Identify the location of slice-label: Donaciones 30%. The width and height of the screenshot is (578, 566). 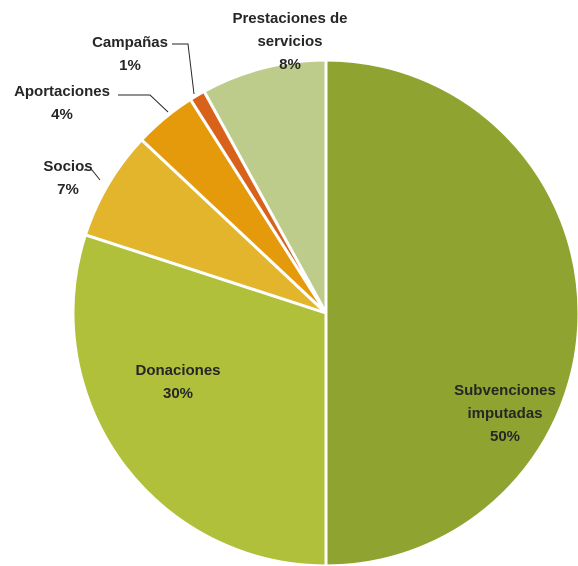
(178, 382).